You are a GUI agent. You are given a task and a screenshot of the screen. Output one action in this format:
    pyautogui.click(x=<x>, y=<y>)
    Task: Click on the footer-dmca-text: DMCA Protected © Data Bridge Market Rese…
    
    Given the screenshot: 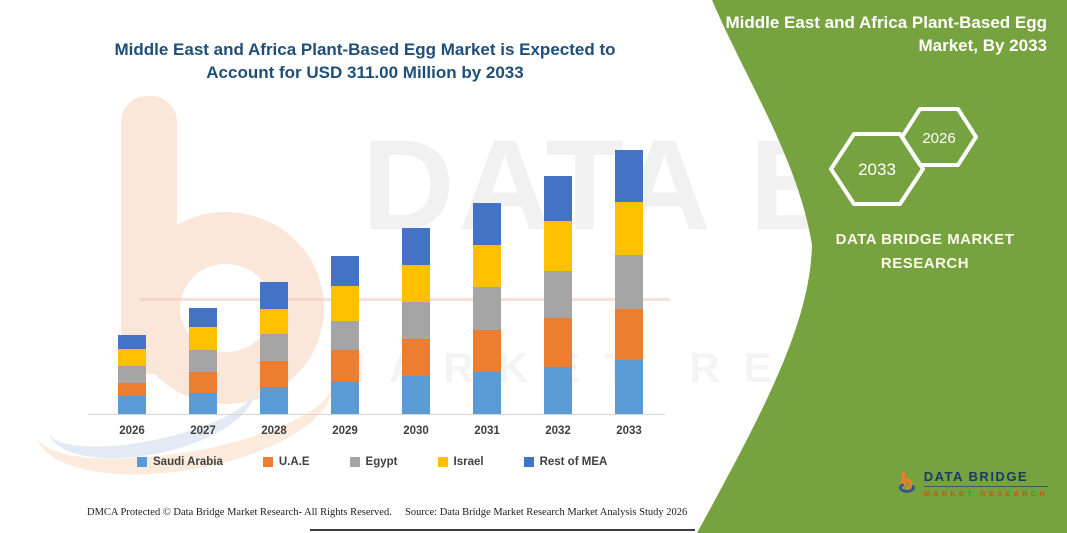 What is the action you would take?
    pyautogui.click(x=239, y=512)
    